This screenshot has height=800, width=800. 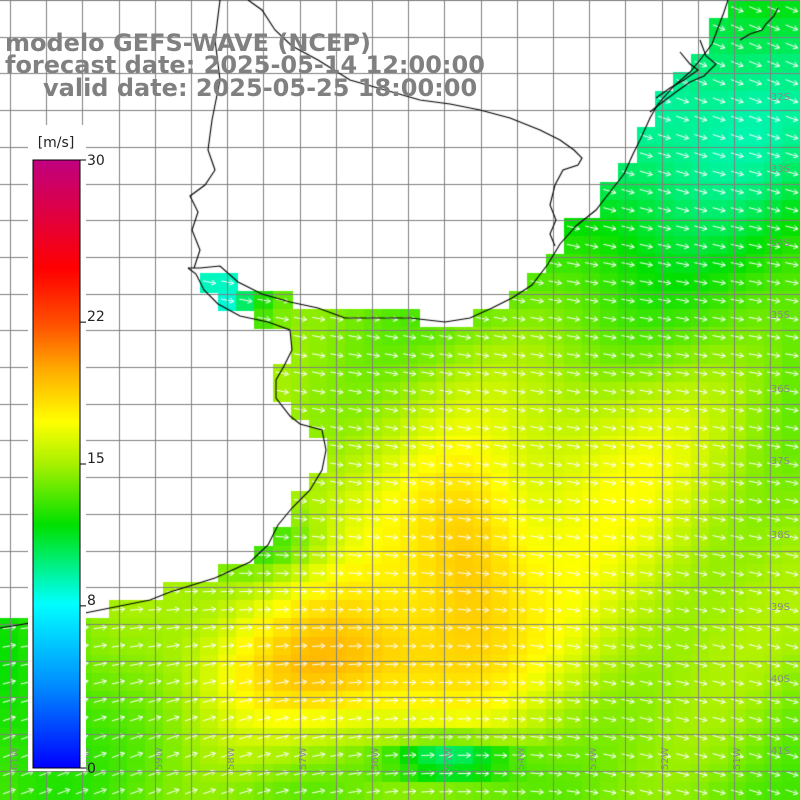 I want to click on valid-date: valid date: 2025-05-25 18:00:00, so click(x=260, y=88).